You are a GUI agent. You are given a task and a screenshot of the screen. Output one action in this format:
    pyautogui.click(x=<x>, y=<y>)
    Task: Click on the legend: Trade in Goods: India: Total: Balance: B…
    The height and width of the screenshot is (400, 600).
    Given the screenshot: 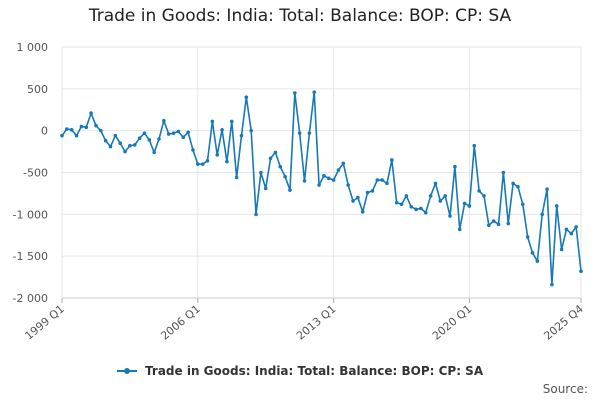 What is the action you would take?
    pyautogui.click(x=300, y=371)
    